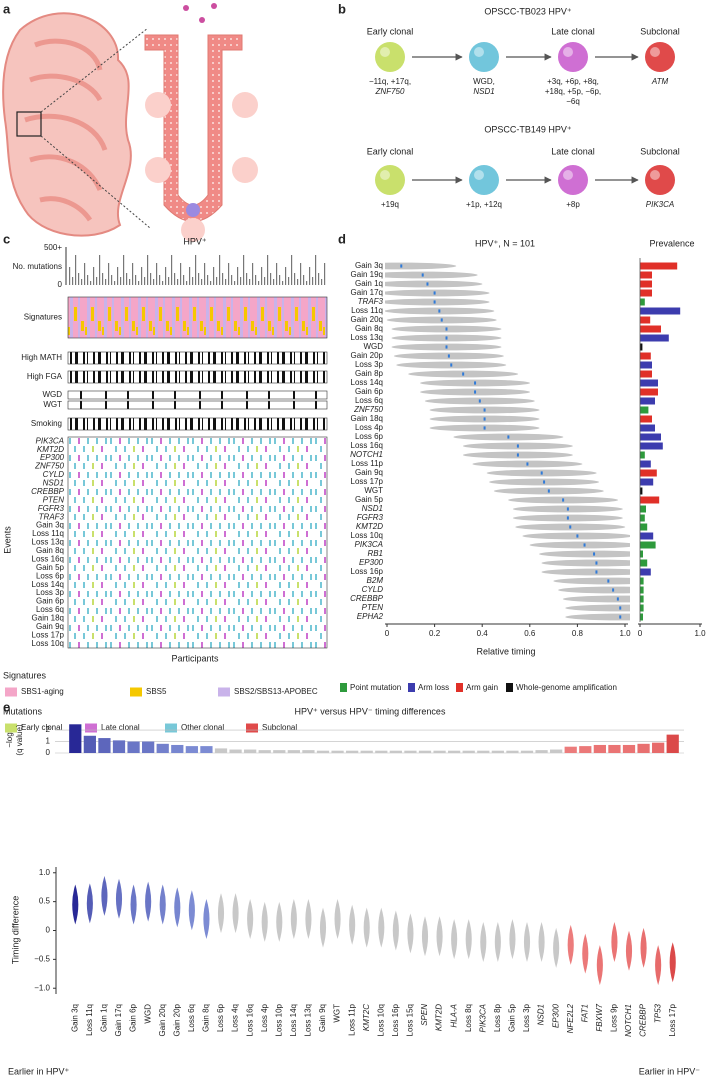  I want to click on track, so click(197, 405).